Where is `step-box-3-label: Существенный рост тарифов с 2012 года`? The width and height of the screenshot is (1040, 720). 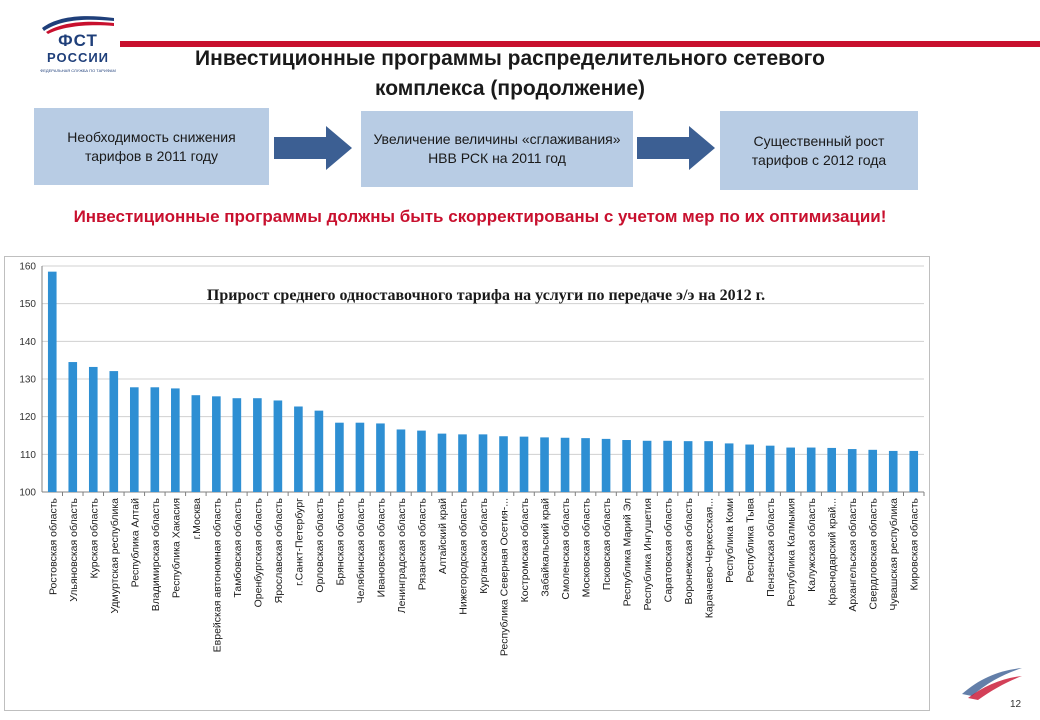
step-box-3-label: Существенный рост тарифов с 2012 года is located at coordinates (819, 150).